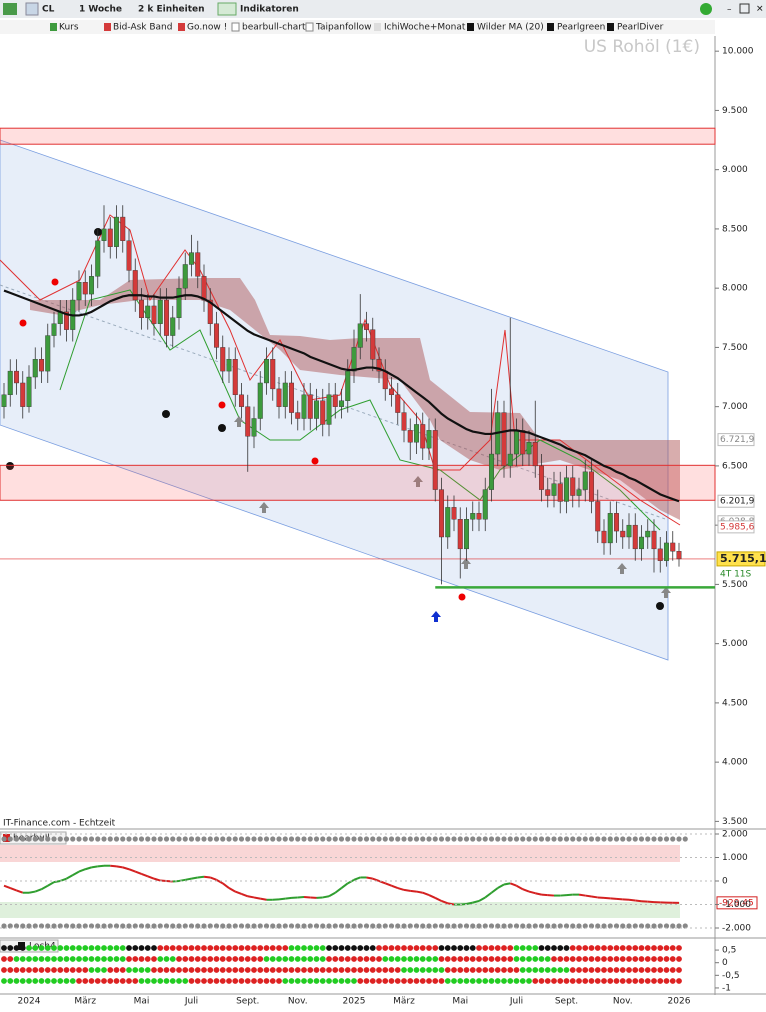  I want to click on y-tick-label: 5.500, so click(735, 585).